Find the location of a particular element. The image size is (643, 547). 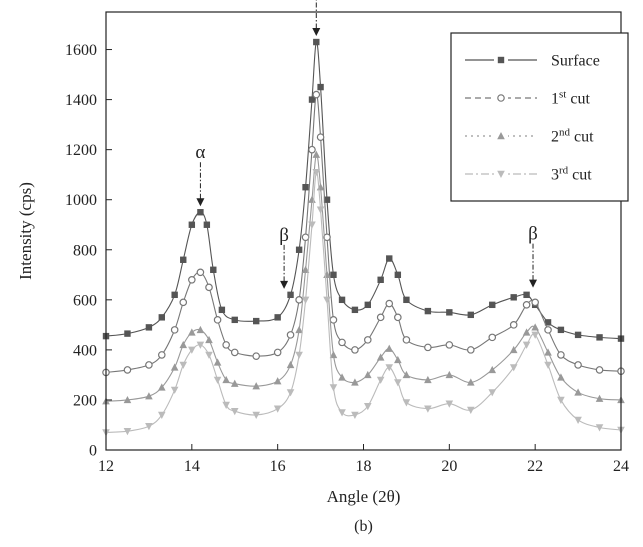

x-tick-label: 16 is located at coordinates (278, 466).